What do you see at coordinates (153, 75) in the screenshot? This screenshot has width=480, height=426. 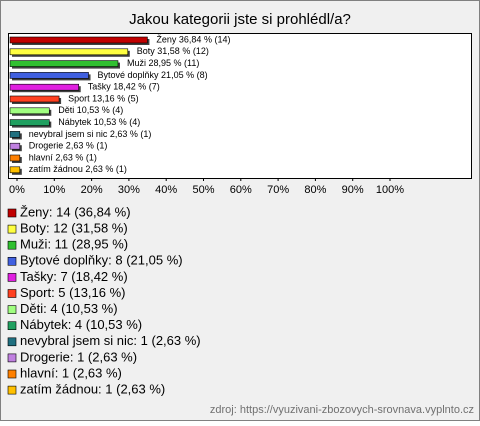 I see `data-label: Bytové doplňky 21,05 % (8)` at bounding box center [153, 75].